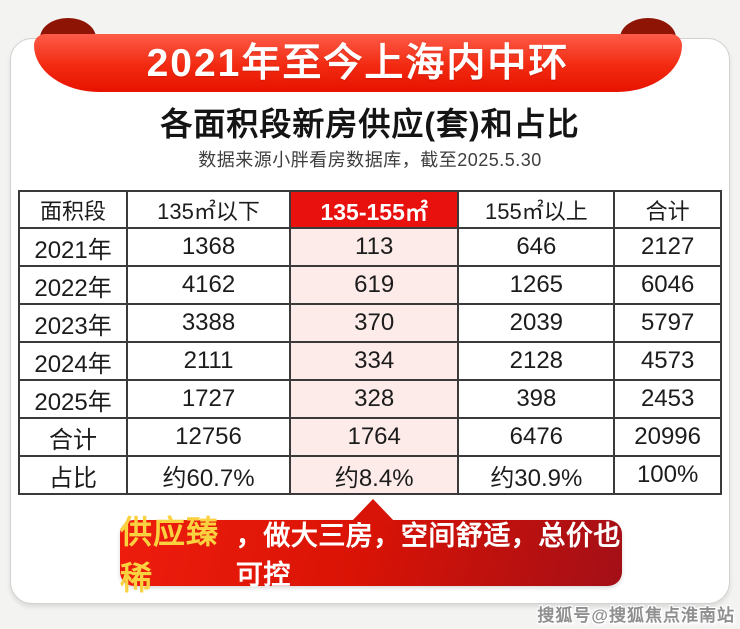  I want to click on table-row: 2021年 1368 113 646 2127, so click(369, 247).